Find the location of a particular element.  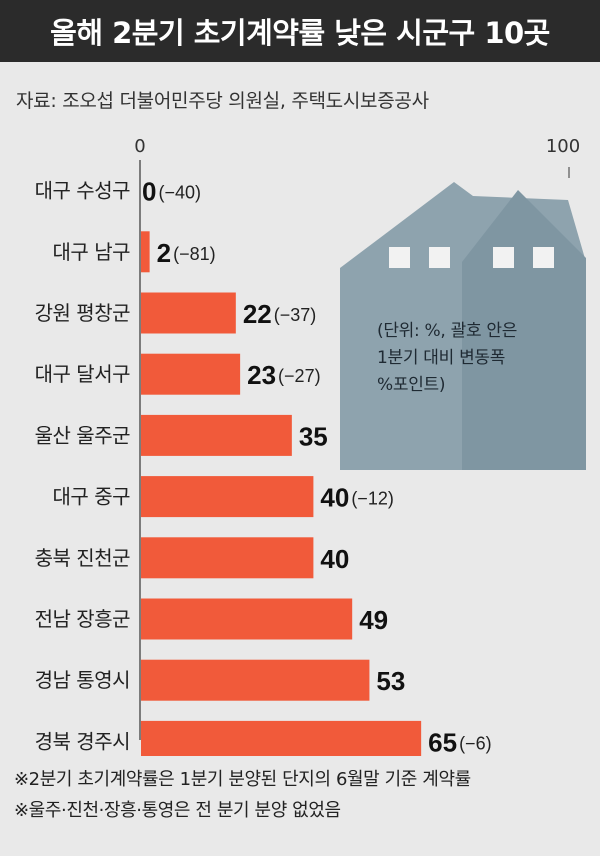

value-label: 22 is located at coordinates (257, 314).